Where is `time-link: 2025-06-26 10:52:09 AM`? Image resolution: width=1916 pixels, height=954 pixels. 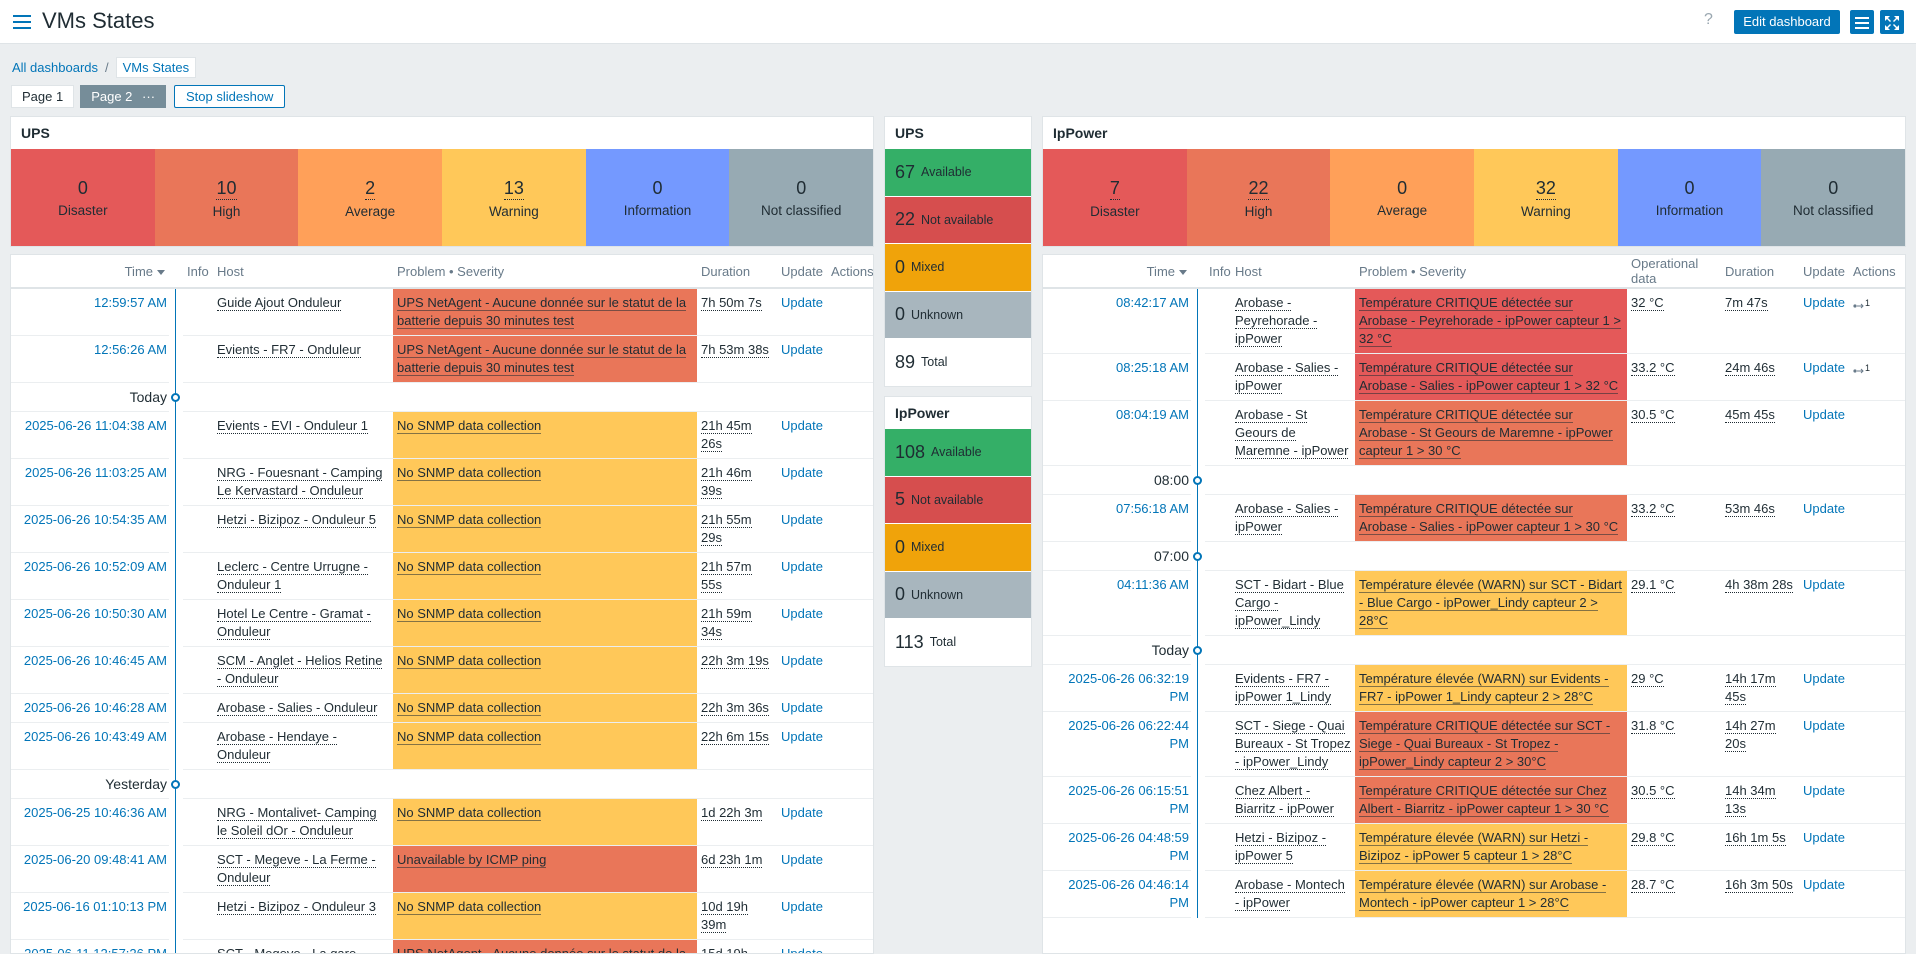 time-link: 2025-06-26 10:52:09 AM is located at coordinates (95, 566).